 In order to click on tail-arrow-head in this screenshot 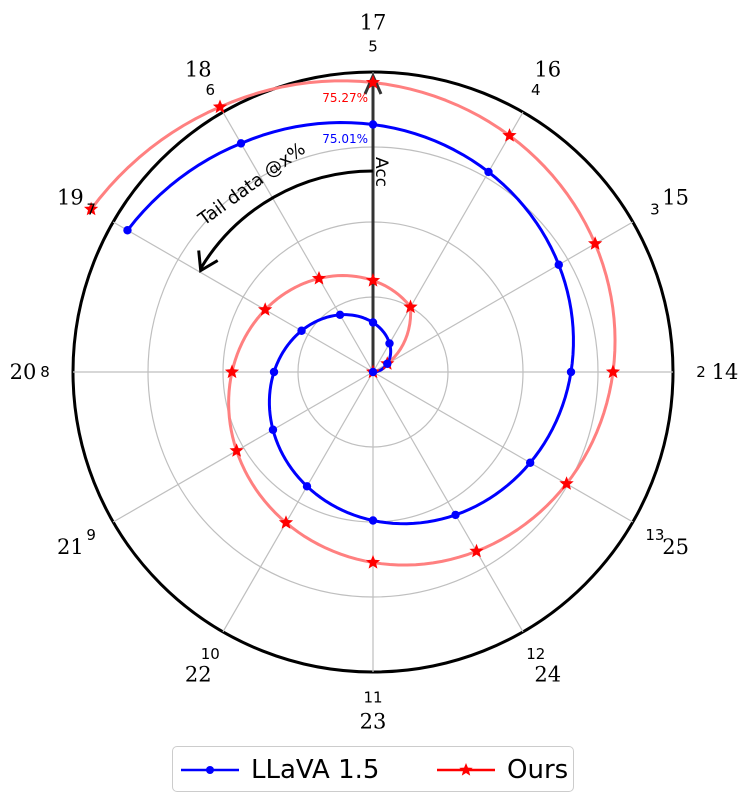, I will do `click(208, 261)`.